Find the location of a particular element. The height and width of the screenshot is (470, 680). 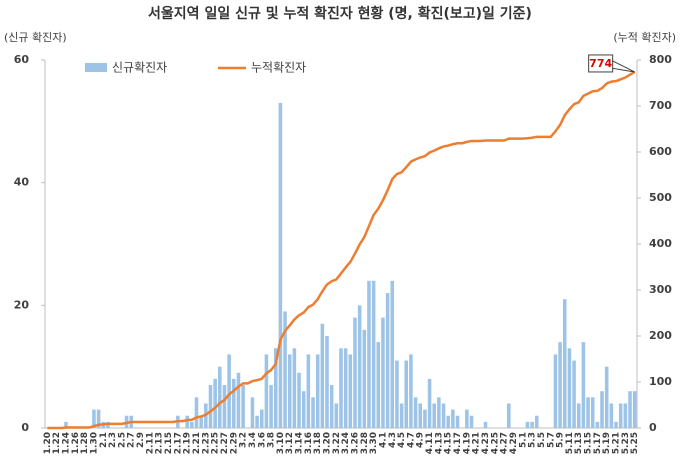

x-tick-label: 4.19 is located at coordinates (467, 443).